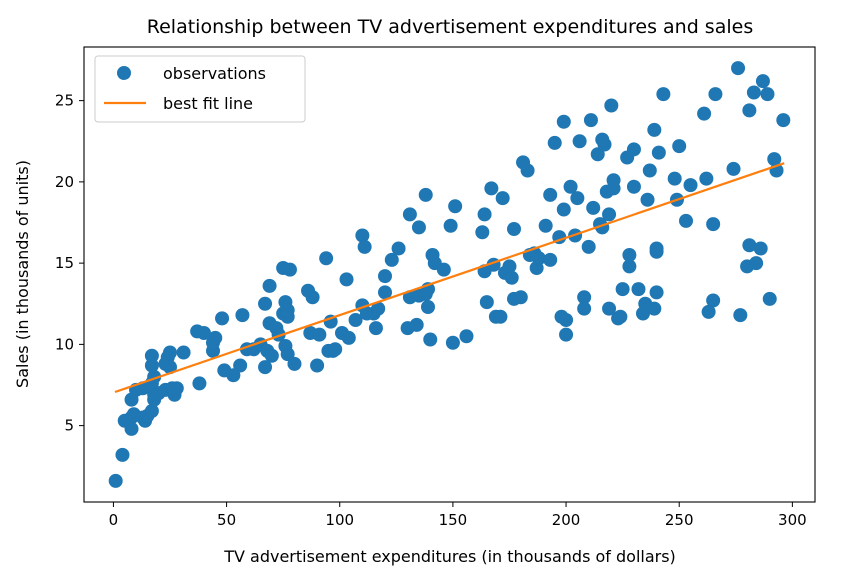  I want to click on x-tick-label: 300, so click(792, 520).